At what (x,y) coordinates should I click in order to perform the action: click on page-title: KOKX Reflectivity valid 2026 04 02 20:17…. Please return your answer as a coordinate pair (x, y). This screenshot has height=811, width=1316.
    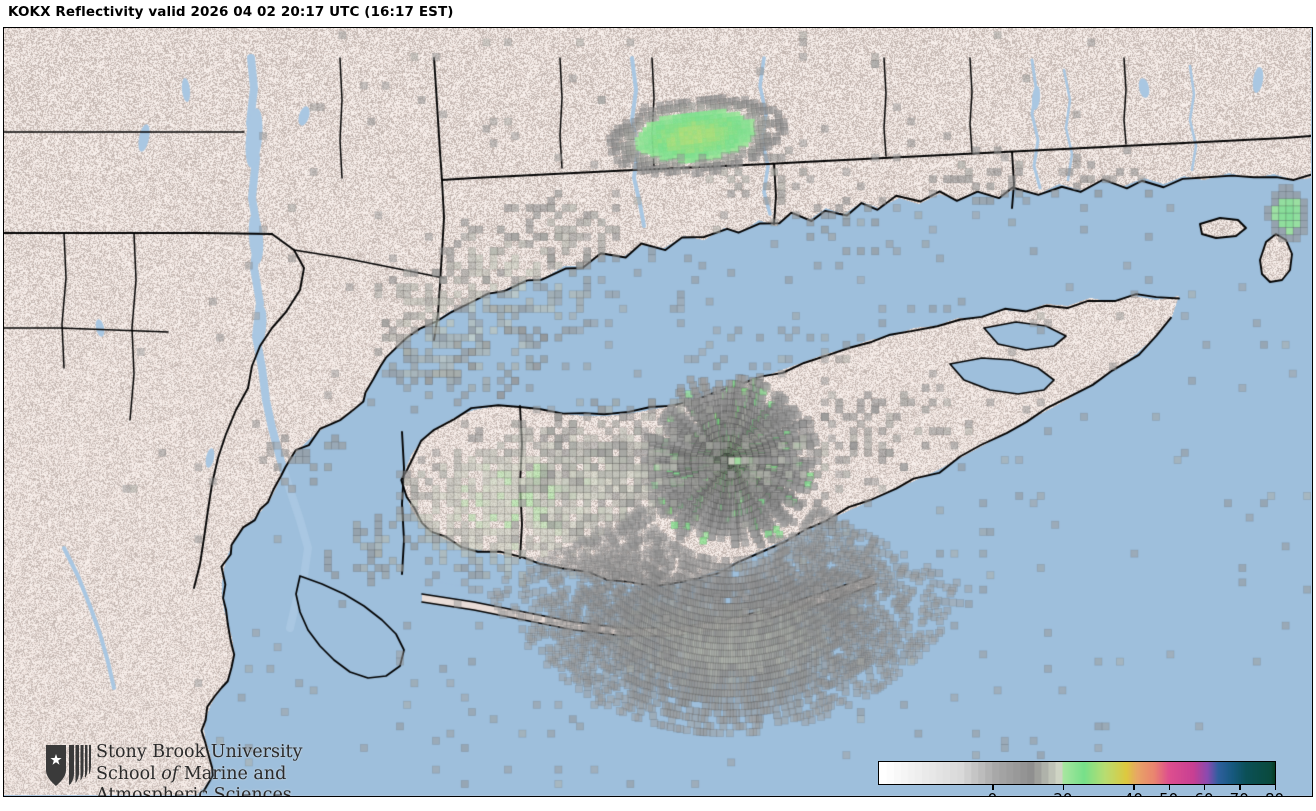
    Looking at the image, I should click on (231, 12).